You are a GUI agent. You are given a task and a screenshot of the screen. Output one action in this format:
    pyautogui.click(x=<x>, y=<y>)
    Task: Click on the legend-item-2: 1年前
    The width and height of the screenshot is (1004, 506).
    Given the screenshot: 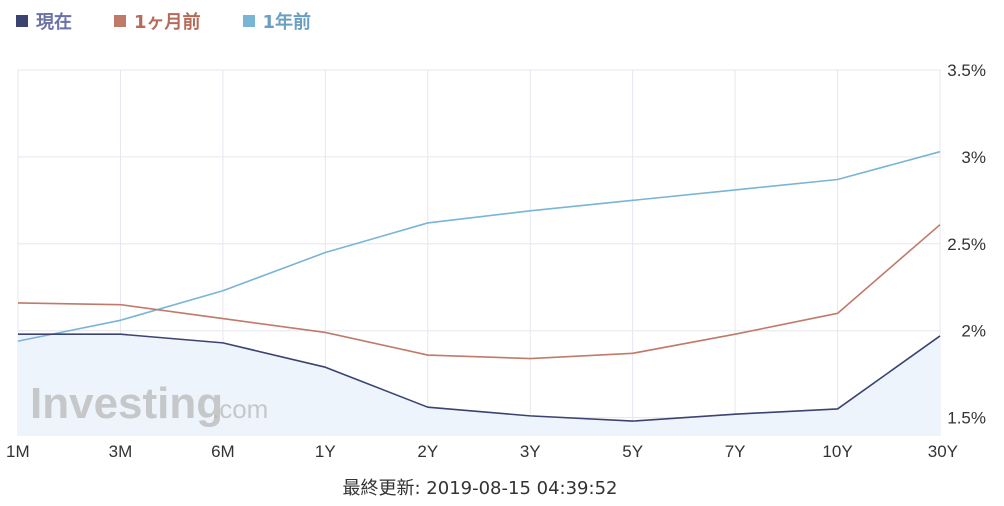 What is the action you would take?
    pyautogui.click(x=277, y=21)
    